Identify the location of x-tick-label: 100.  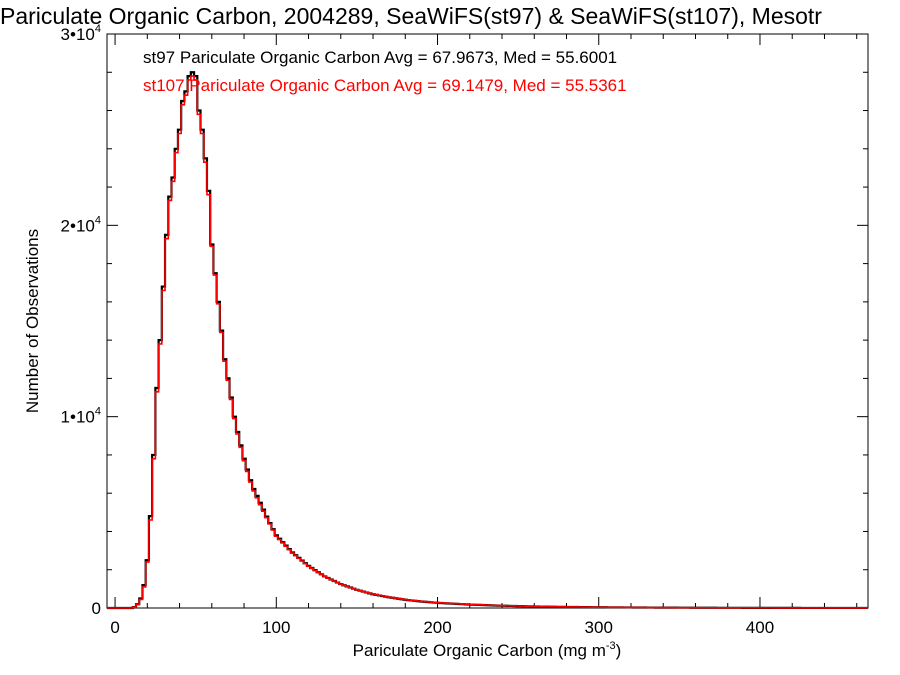
(276, 627).